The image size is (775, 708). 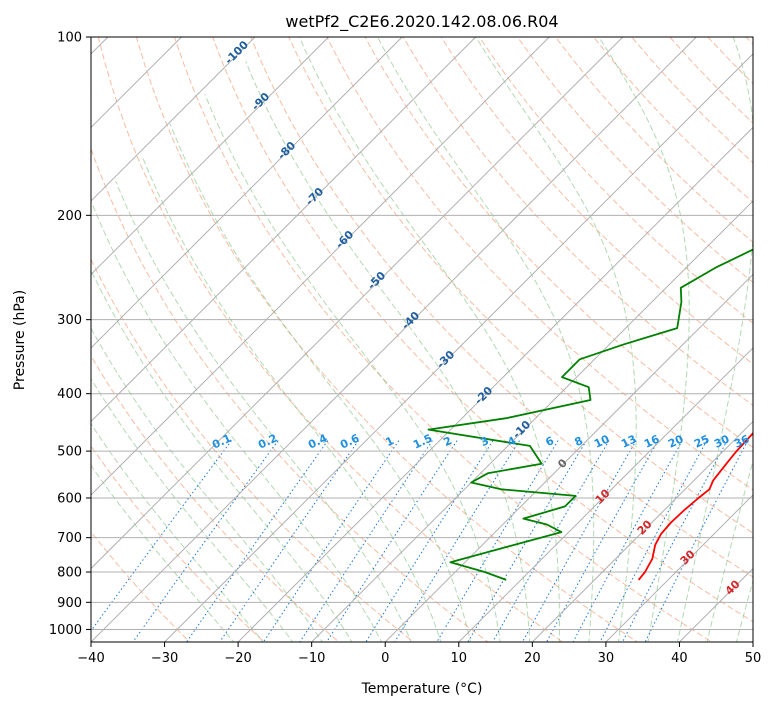 What do you see at coordinates (69, 538) in the screenshot?
I see `y-tick-label: 700` at bounding box center [69, 538].